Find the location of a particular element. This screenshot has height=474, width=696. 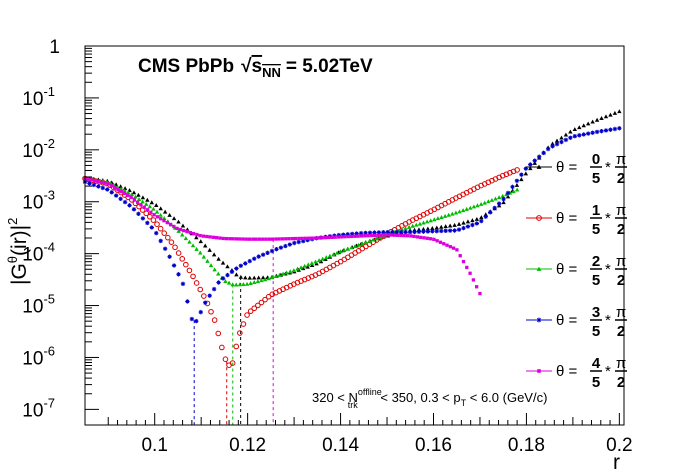

y-axis-label: |Gθ(ir)|2 is located at coordinates (18, 251).